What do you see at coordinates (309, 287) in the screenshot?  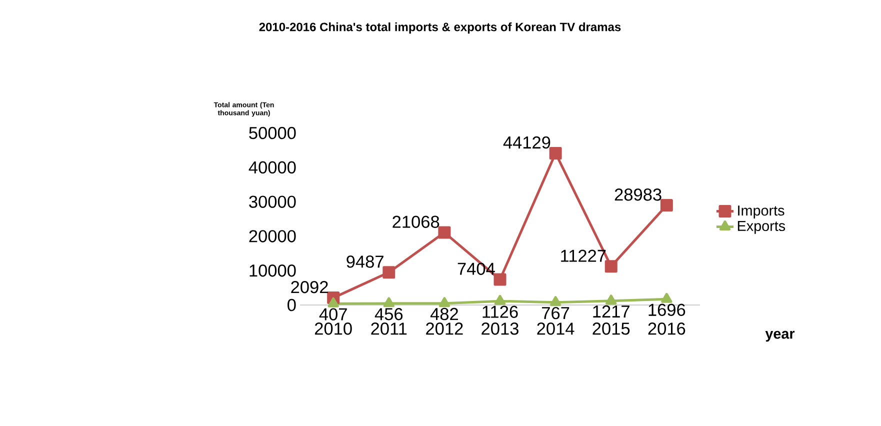 I see `data-label: 2092` at bounding box center [309, 287].